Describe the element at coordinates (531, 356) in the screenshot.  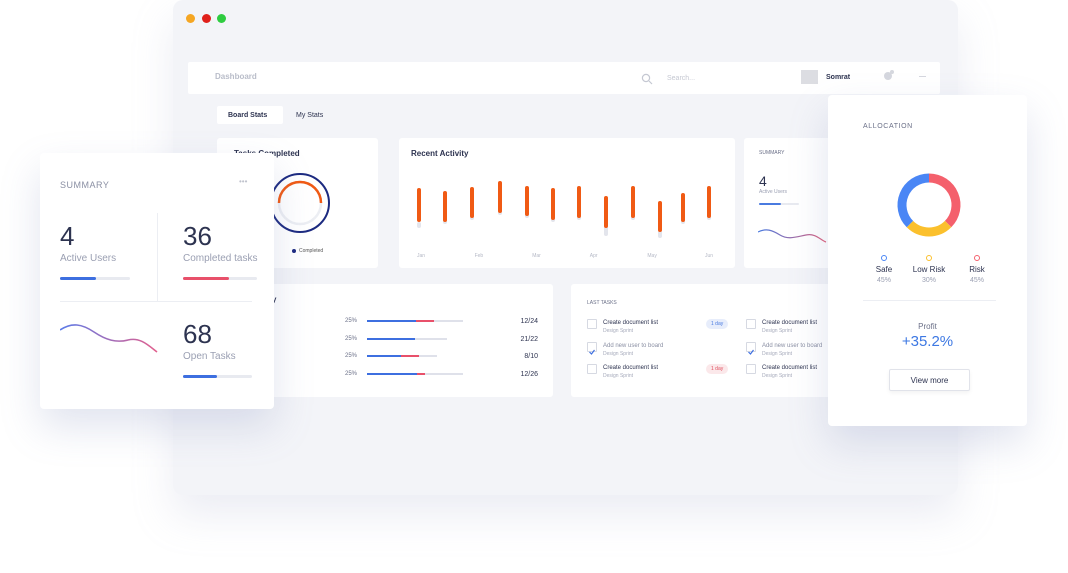
I see `fraction: 8/10` at that location.